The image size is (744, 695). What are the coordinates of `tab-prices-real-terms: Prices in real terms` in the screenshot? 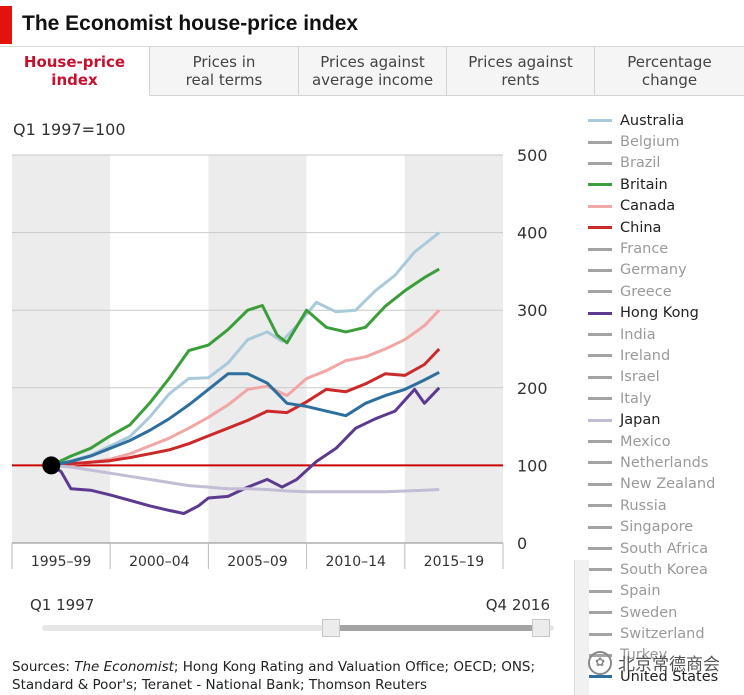 It's located at (224, 71).